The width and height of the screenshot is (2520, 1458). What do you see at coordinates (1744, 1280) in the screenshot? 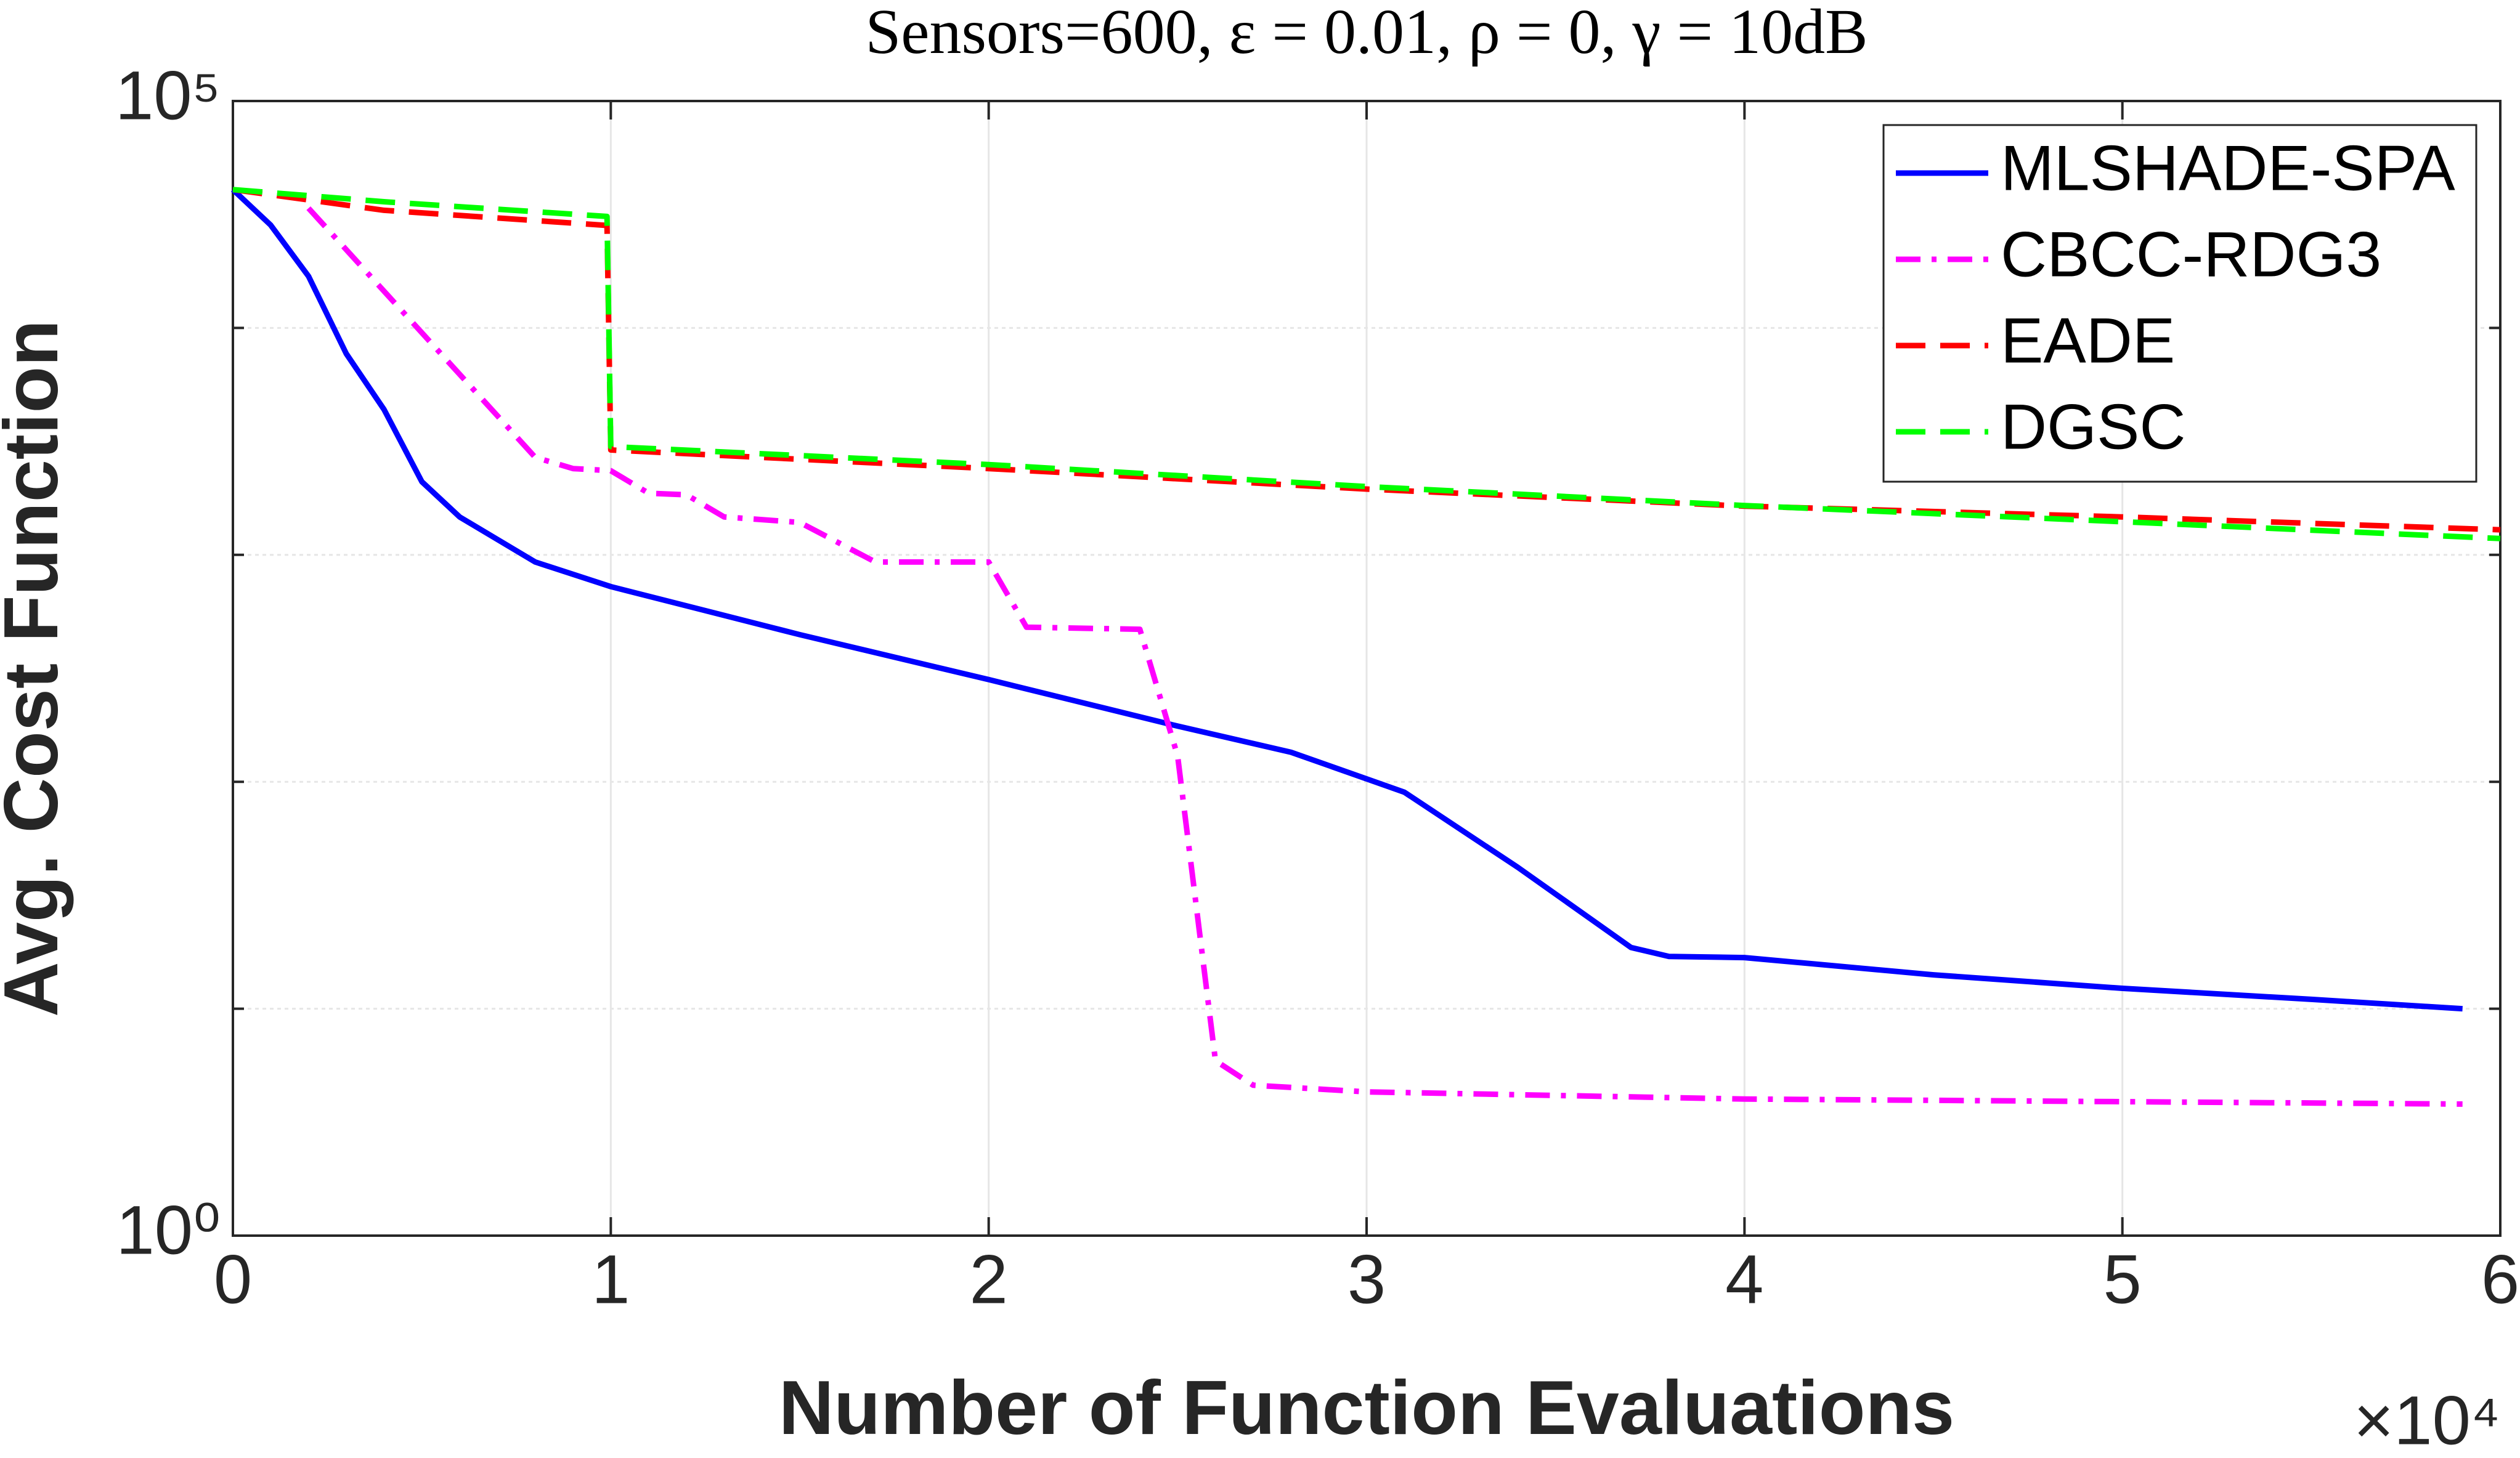
I see `x-tick-label: 4` at bounding box center [1744, 1280].